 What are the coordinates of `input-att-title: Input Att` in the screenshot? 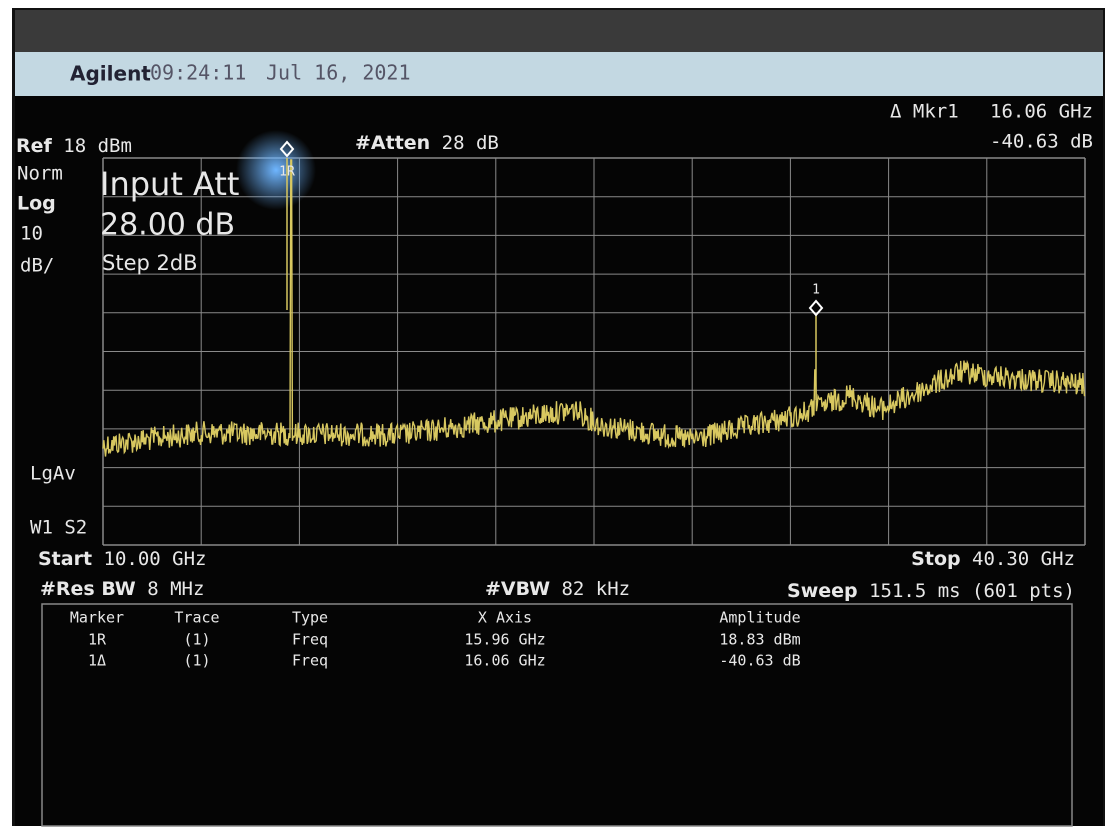 It's located at (169, 184).